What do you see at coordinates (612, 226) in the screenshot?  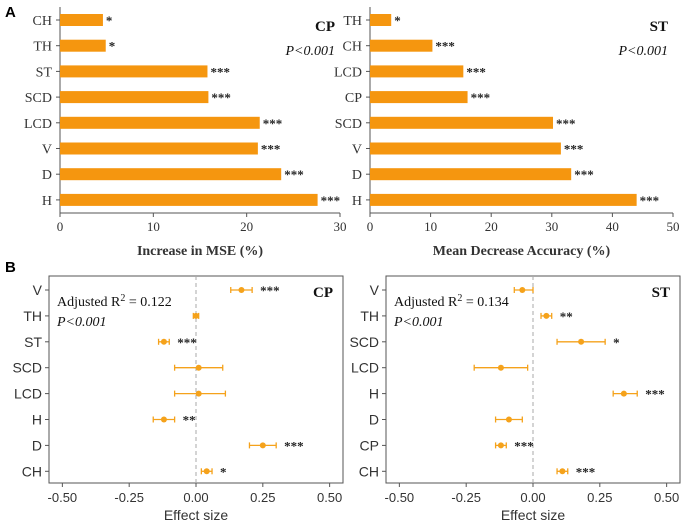 I see `x-tick-label: 40` at bounding box center [612, 226].